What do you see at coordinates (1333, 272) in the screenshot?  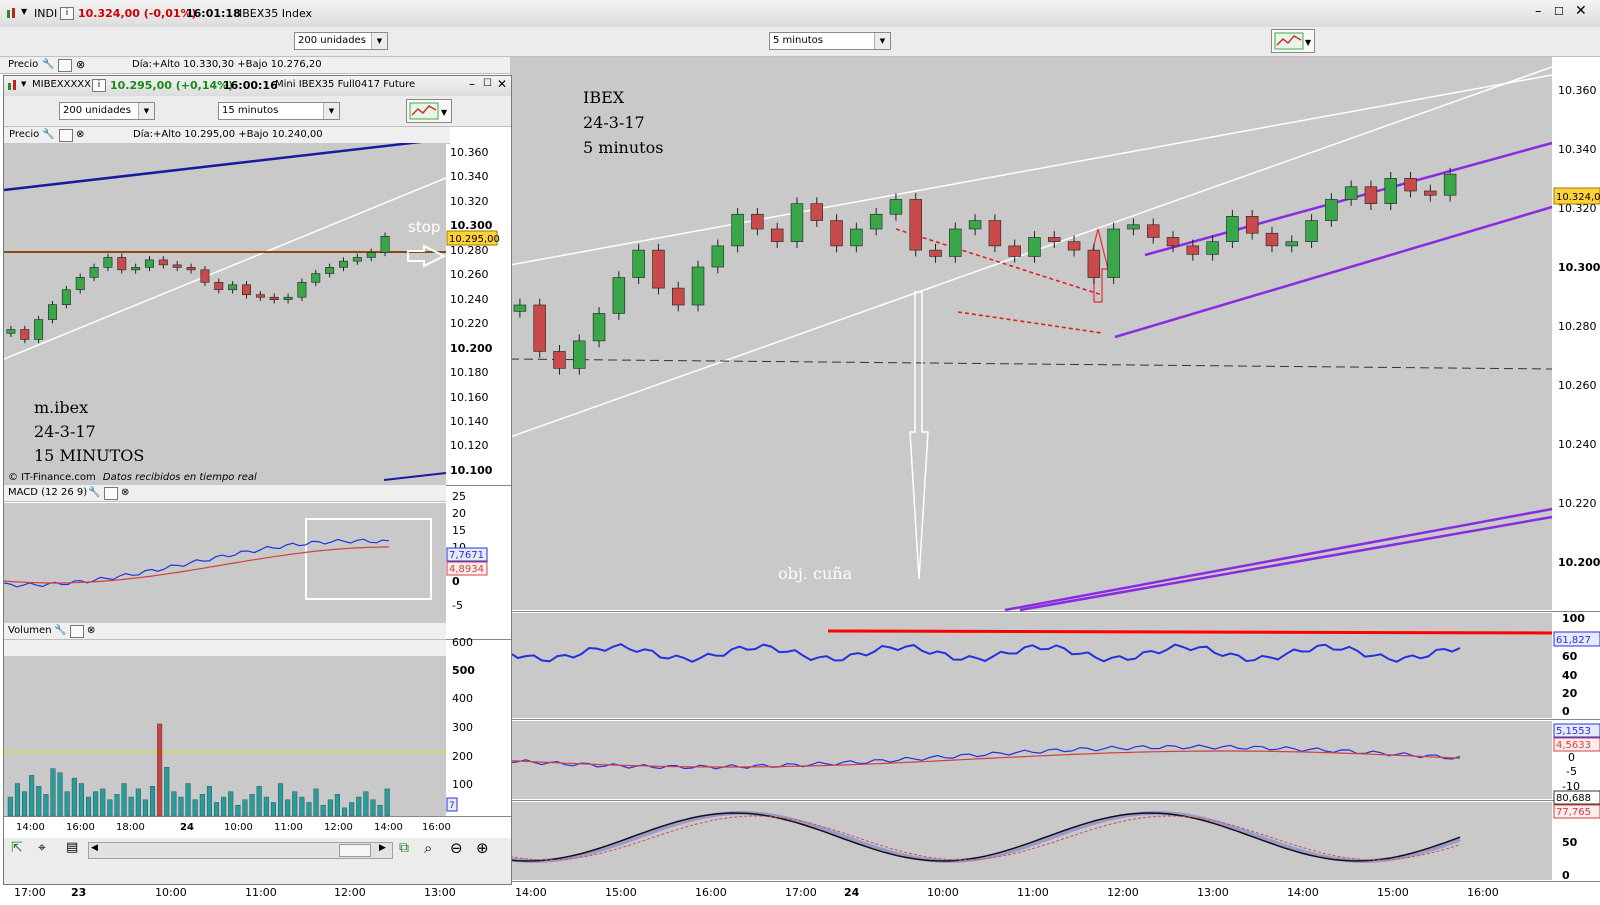 I see `channel-lower` at bounding box center [1333, 272].